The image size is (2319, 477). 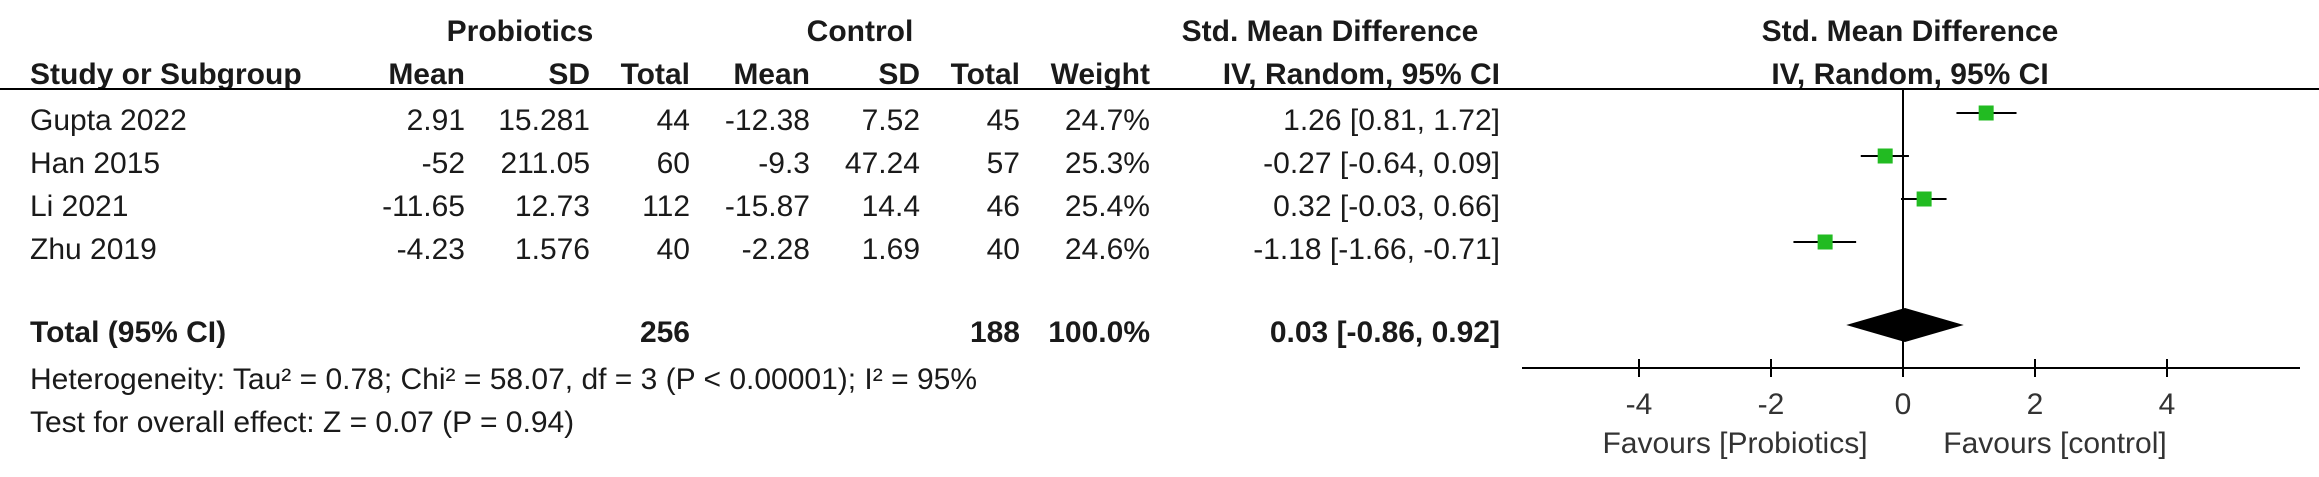 What do you see at coordinates (784, 163) in the screenshot?
I see `c-mean: -9.3` at bounding box center [784, 163].